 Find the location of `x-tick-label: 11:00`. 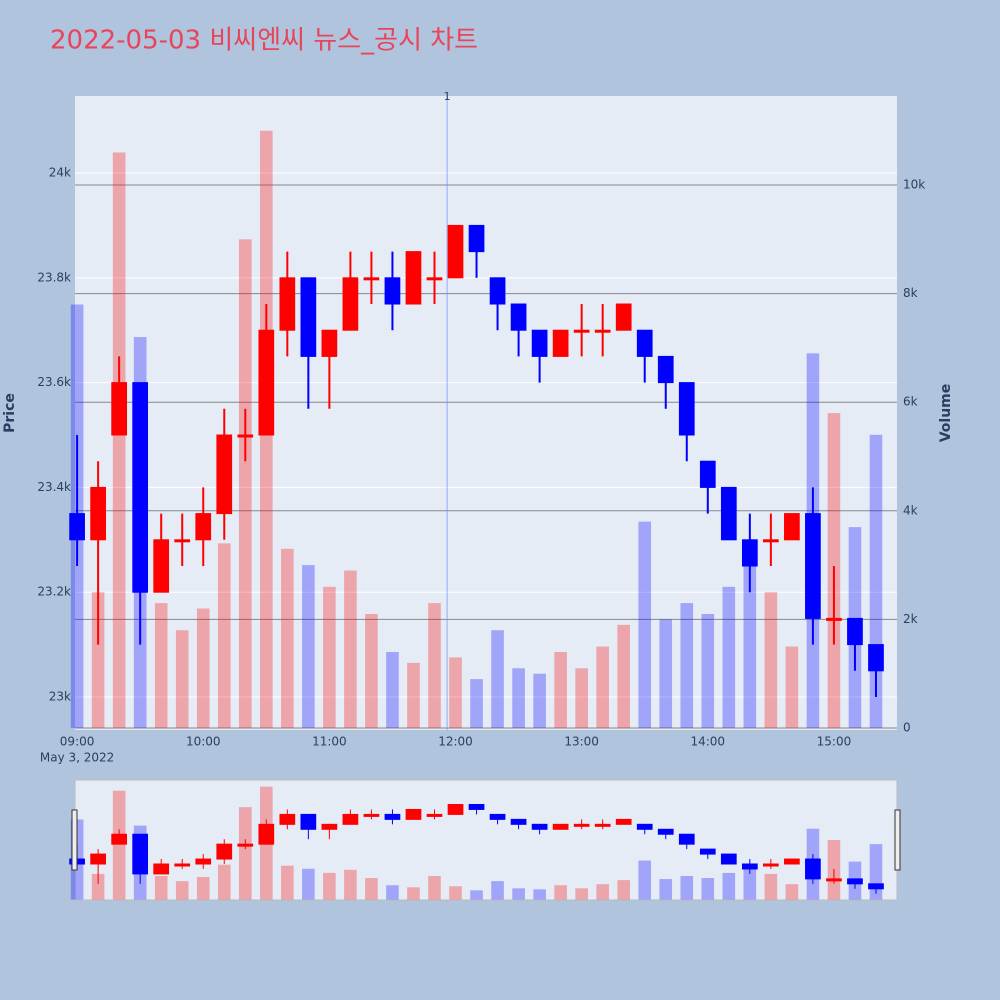

x-tick-label: 11:00 is located at coordinates (329, 742).